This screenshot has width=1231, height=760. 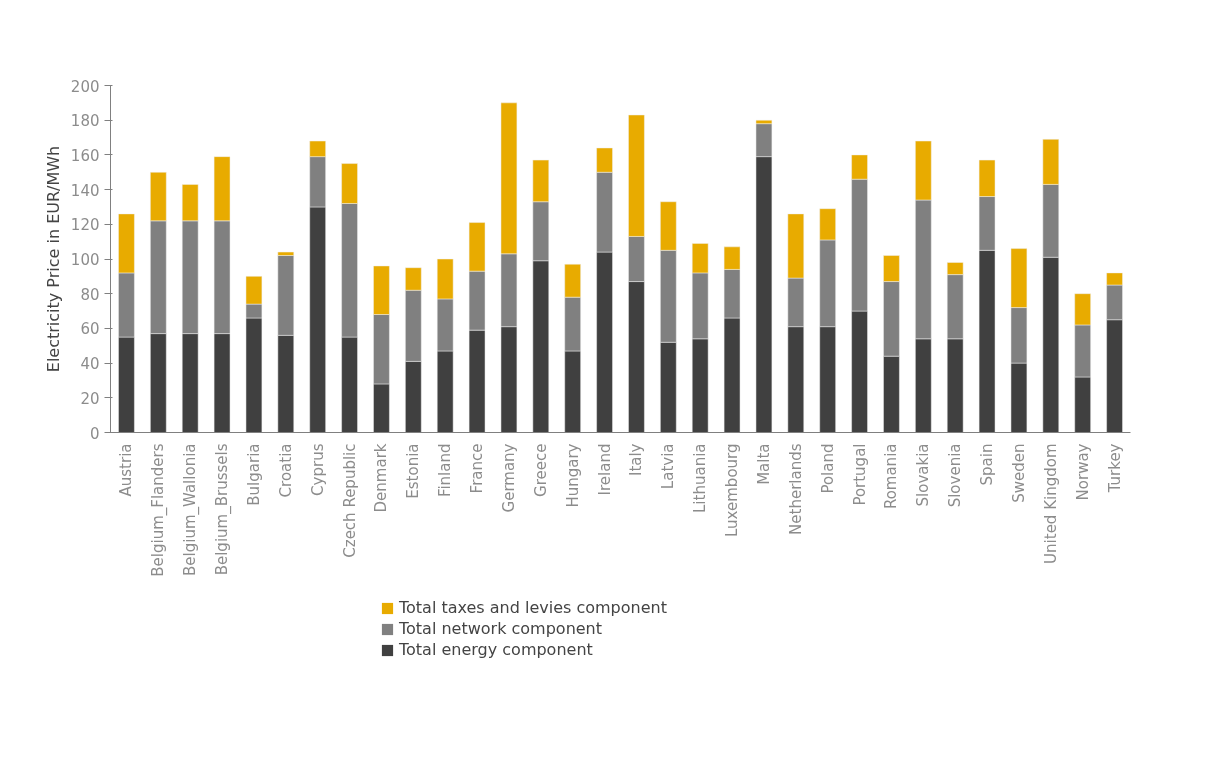 I want to click on x-tick-label: Slovenia, so click(x=955, y=475).